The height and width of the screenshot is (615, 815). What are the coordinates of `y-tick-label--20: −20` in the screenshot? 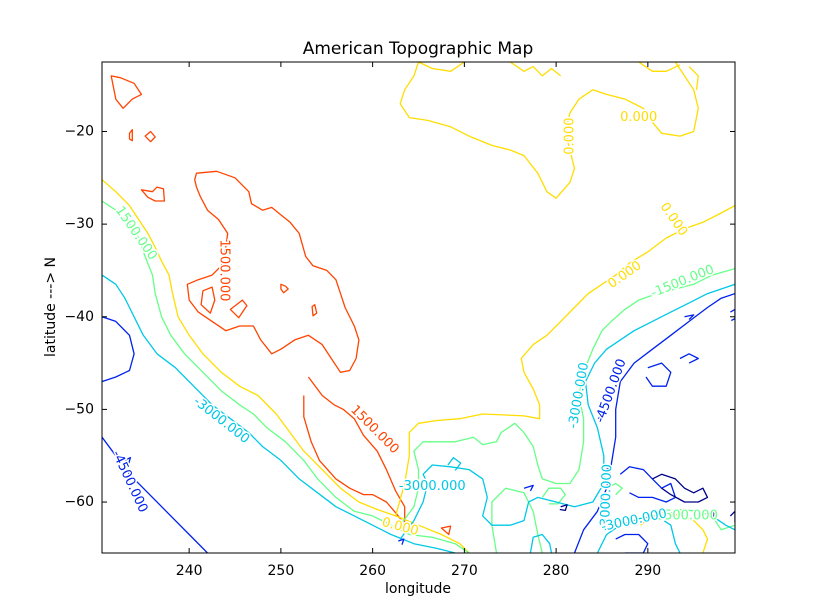 It's located at (79, 131).